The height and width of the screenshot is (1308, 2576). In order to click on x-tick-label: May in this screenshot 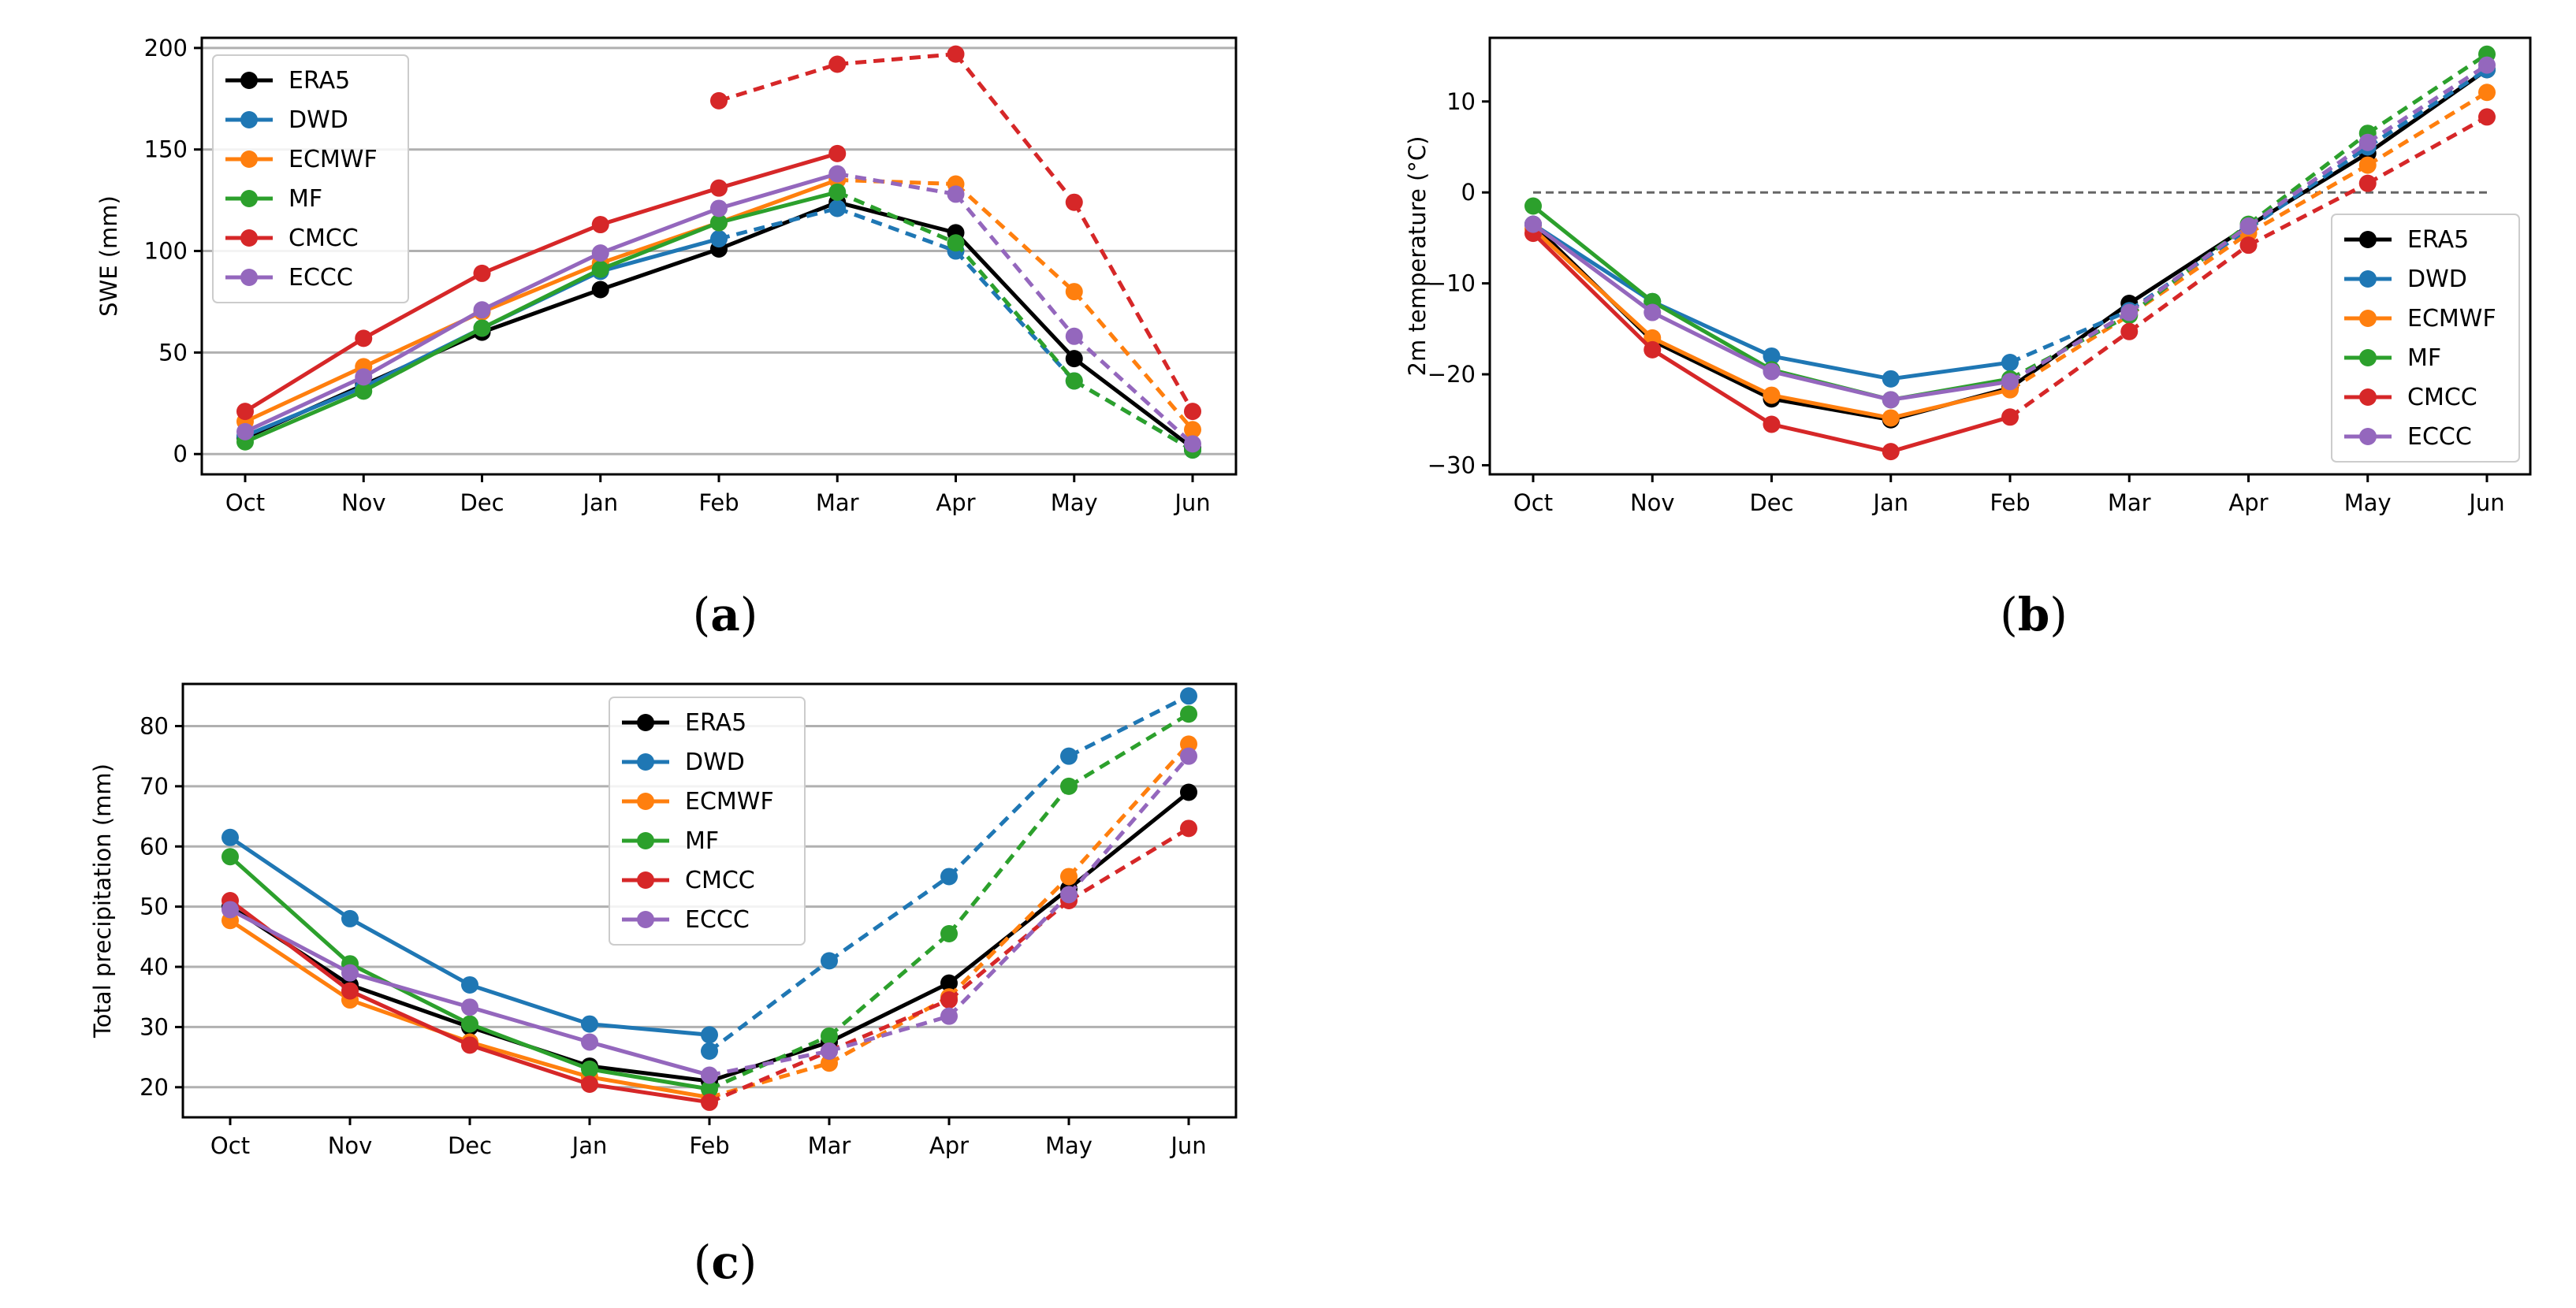, I will do `click(2368, 503)`.